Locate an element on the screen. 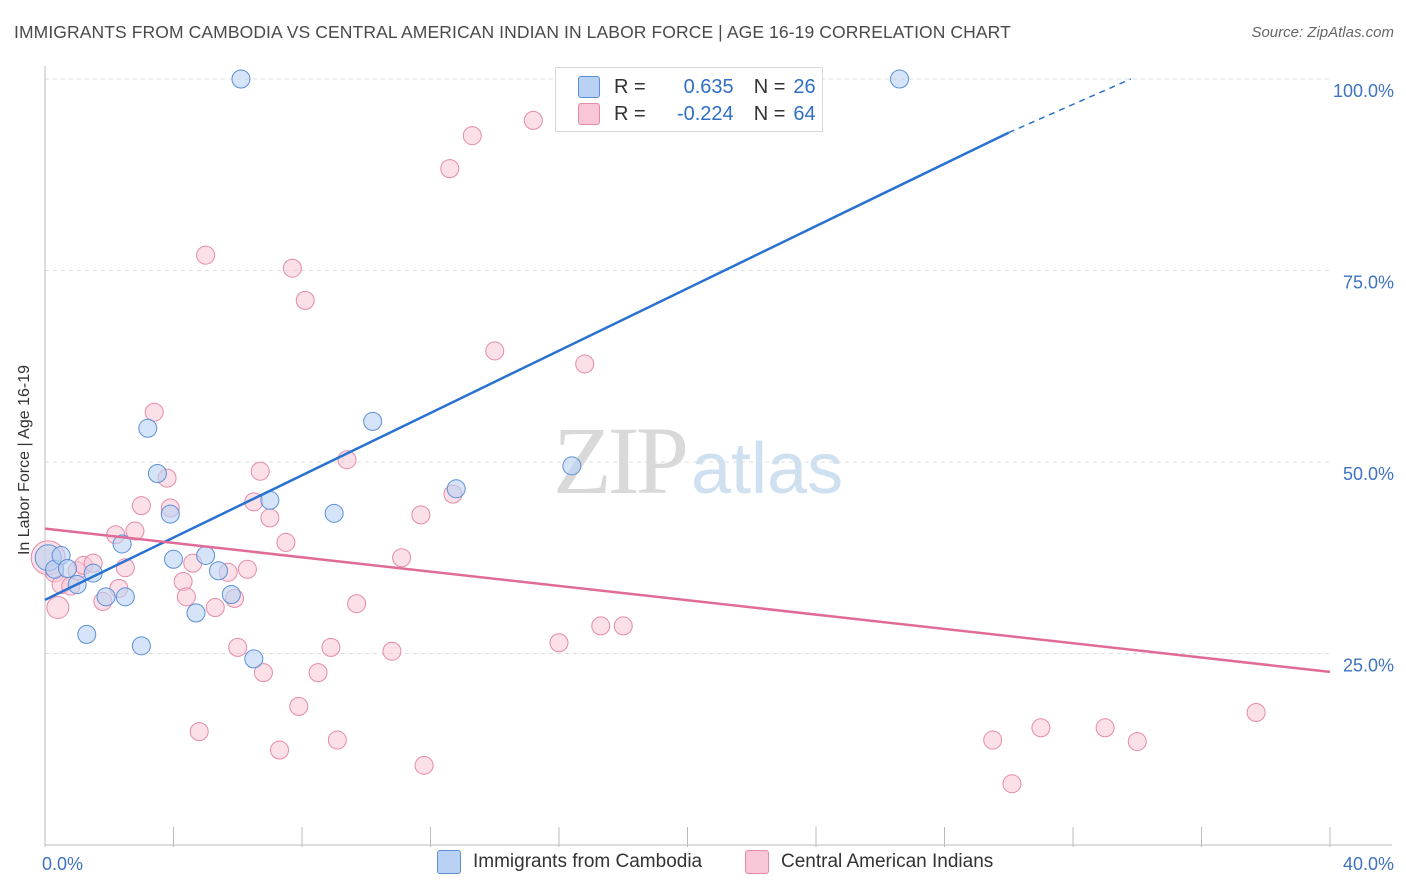  series-label-cambodia: Immigrants from Cambodia is located at coordinates (588, 861).